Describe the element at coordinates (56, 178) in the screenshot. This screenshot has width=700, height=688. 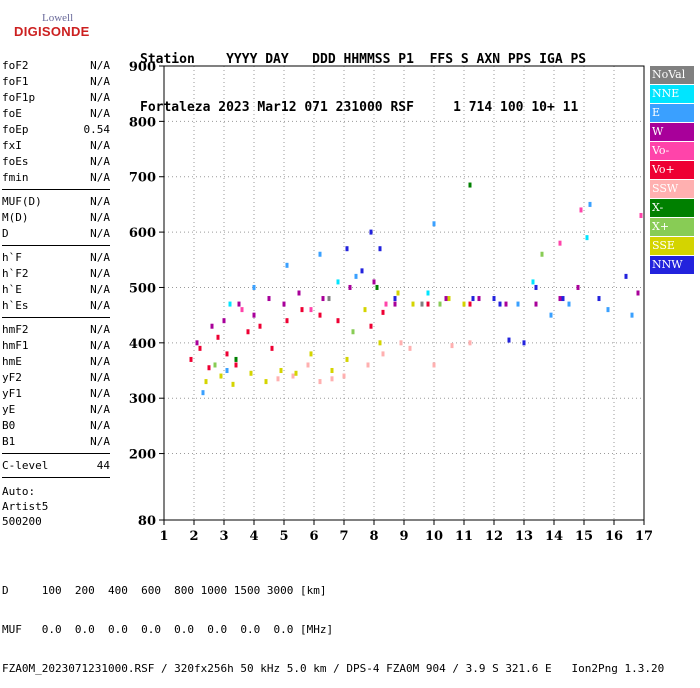
I see `param-row: fmin N/A` at that location.